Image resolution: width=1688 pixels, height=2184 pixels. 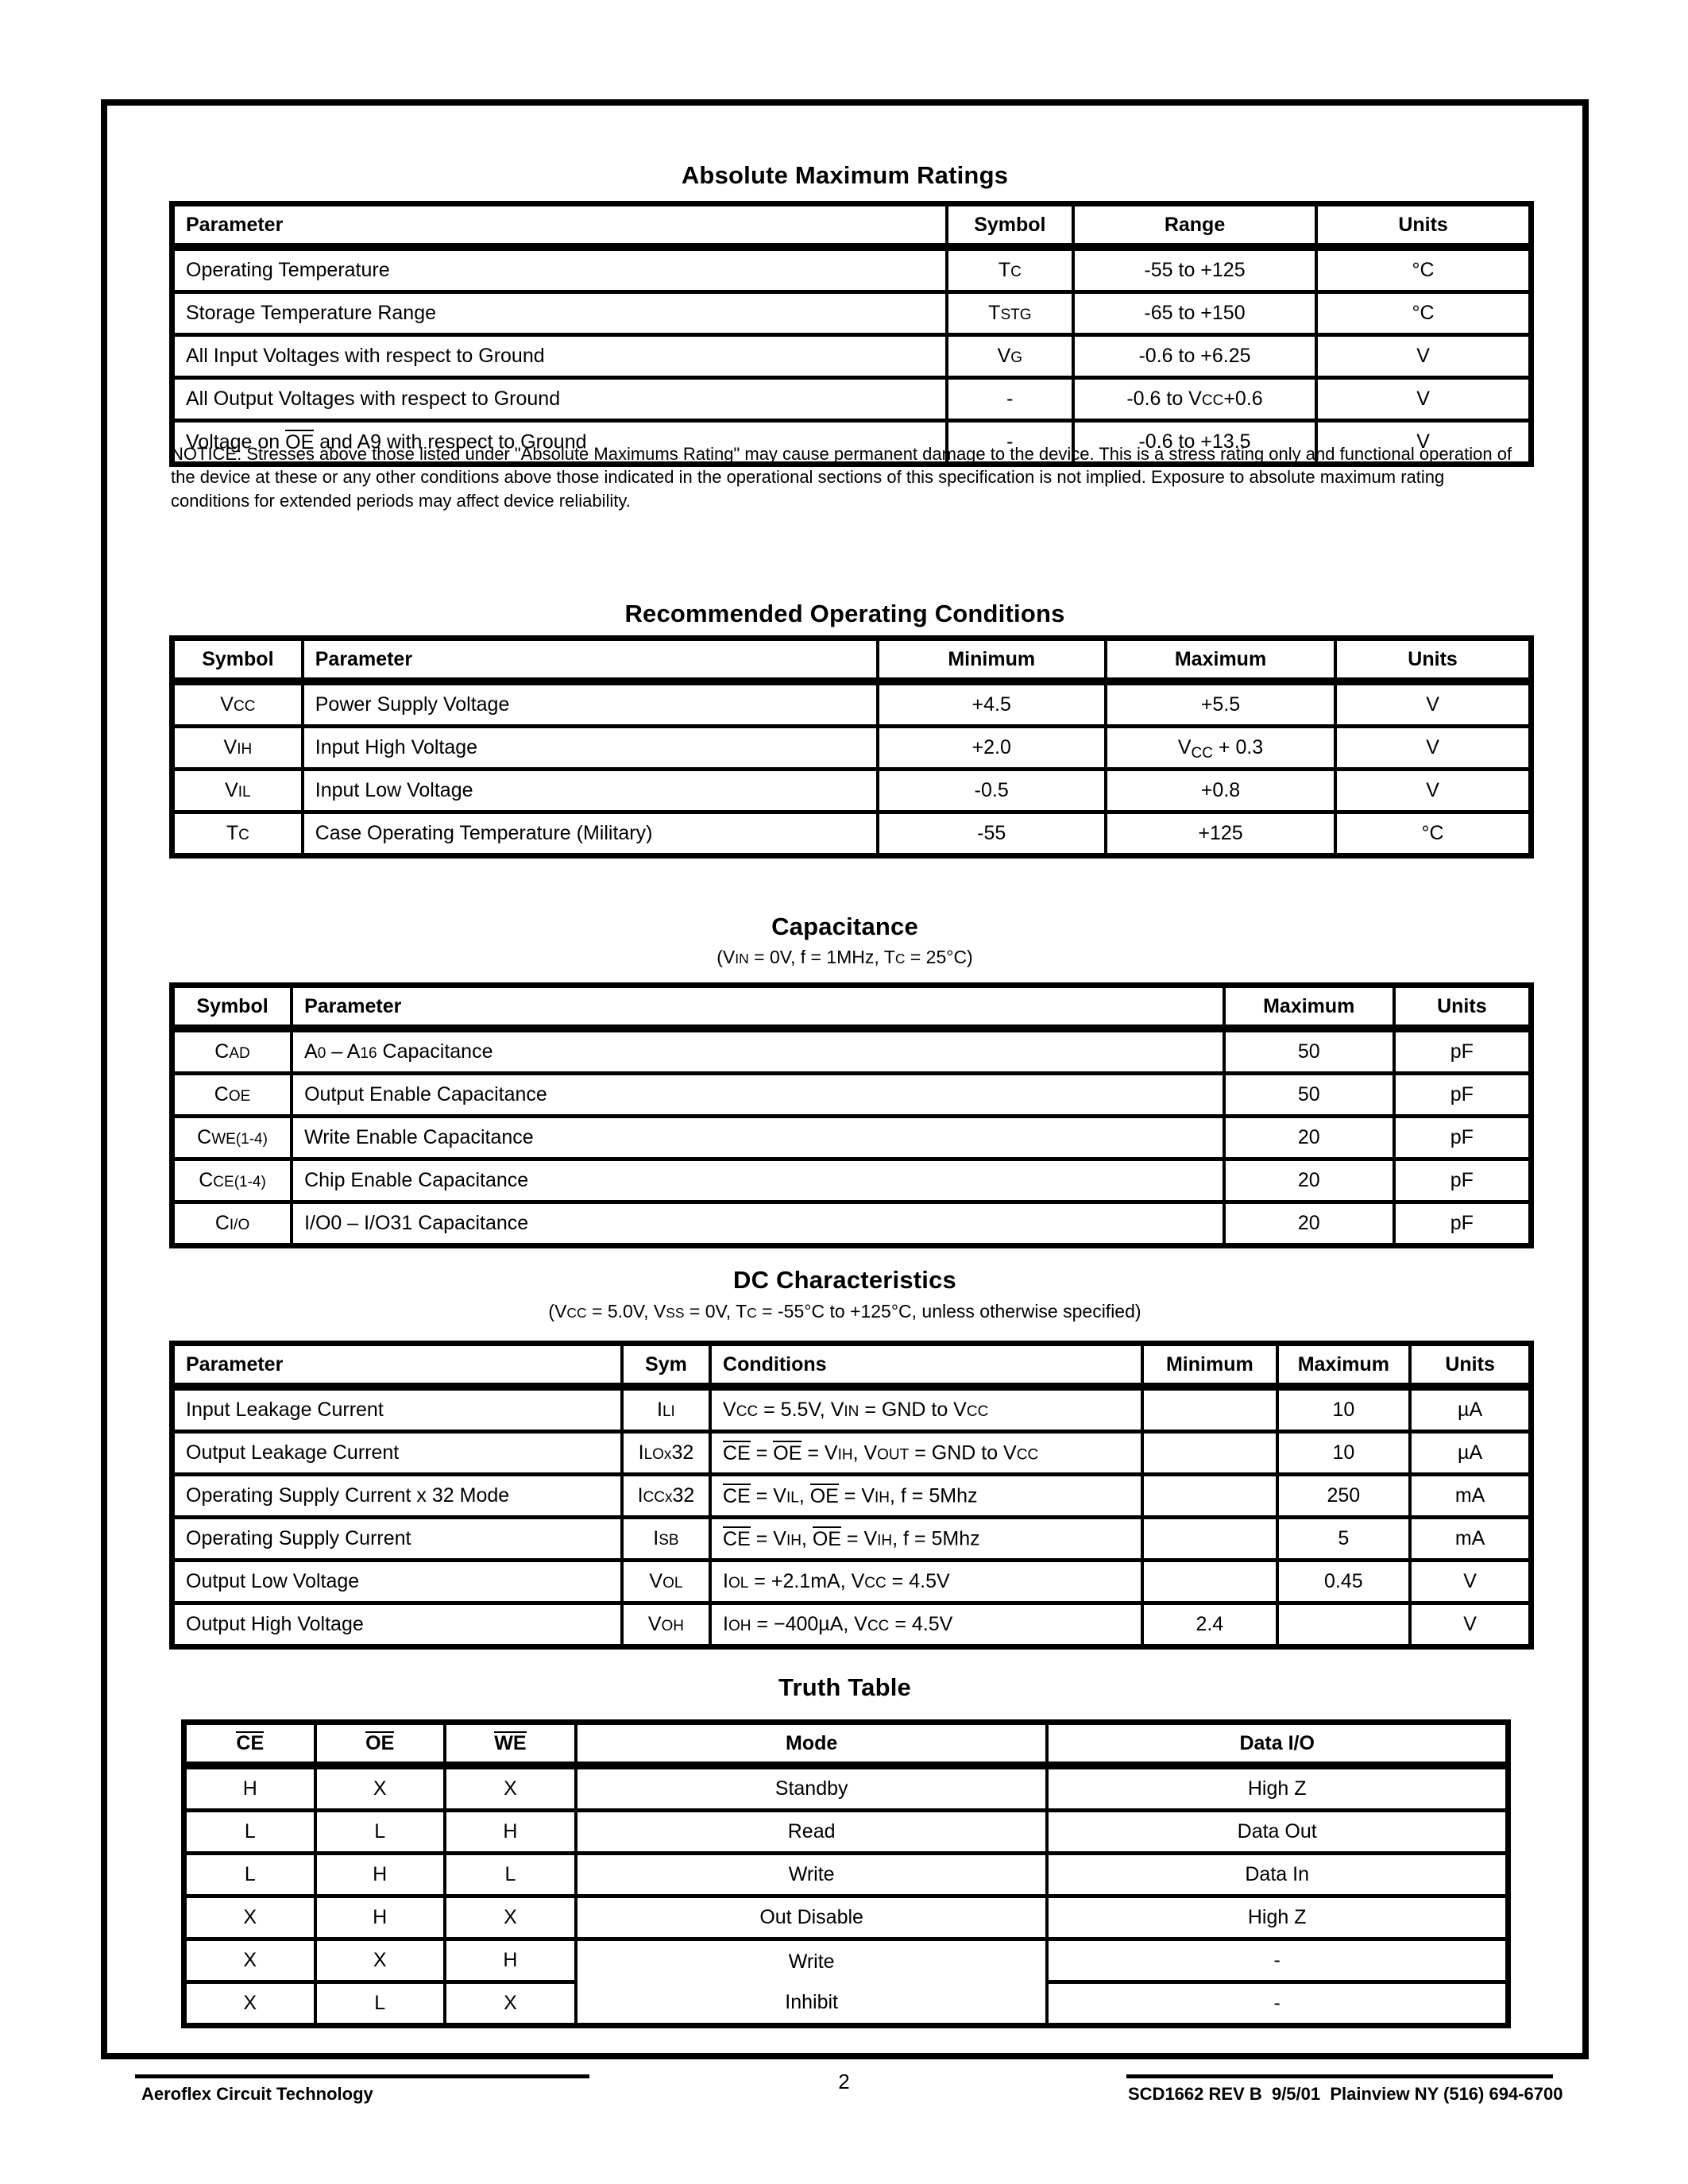 What do you see at coordinates (240, 1225) in the screenshot?
I see `subscript-text: I/O` at bounding box center [240, 1225].